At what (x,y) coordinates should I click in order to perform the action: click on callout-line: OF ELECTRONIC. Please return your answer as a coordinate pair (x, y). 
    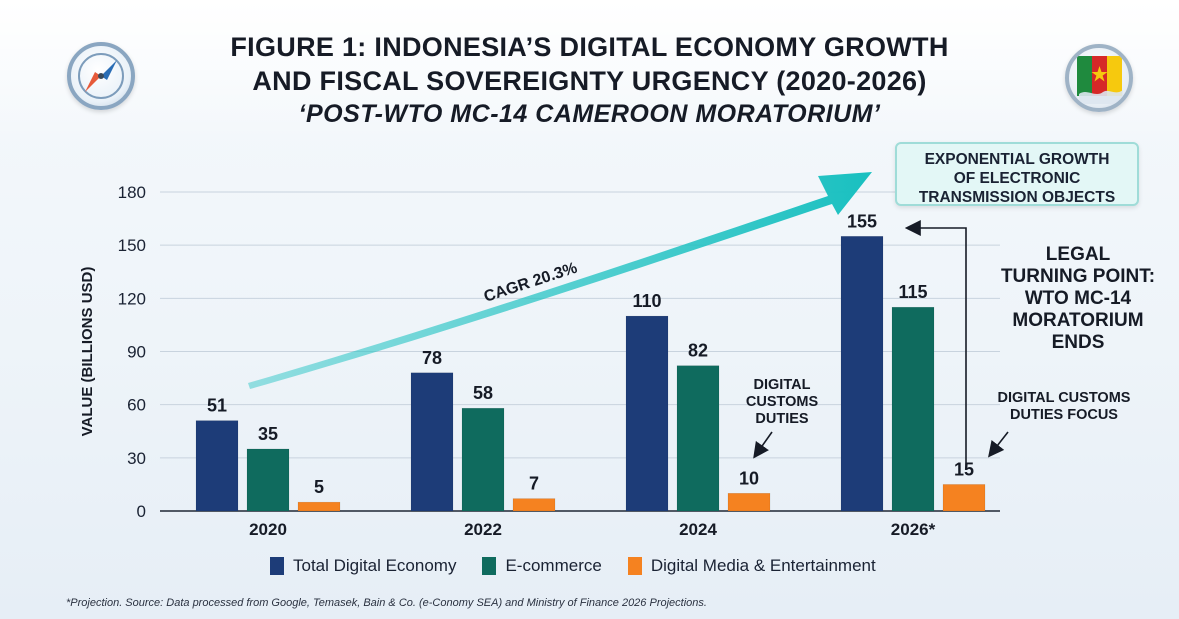
    Looking at the image, I should click on (1017, 178).